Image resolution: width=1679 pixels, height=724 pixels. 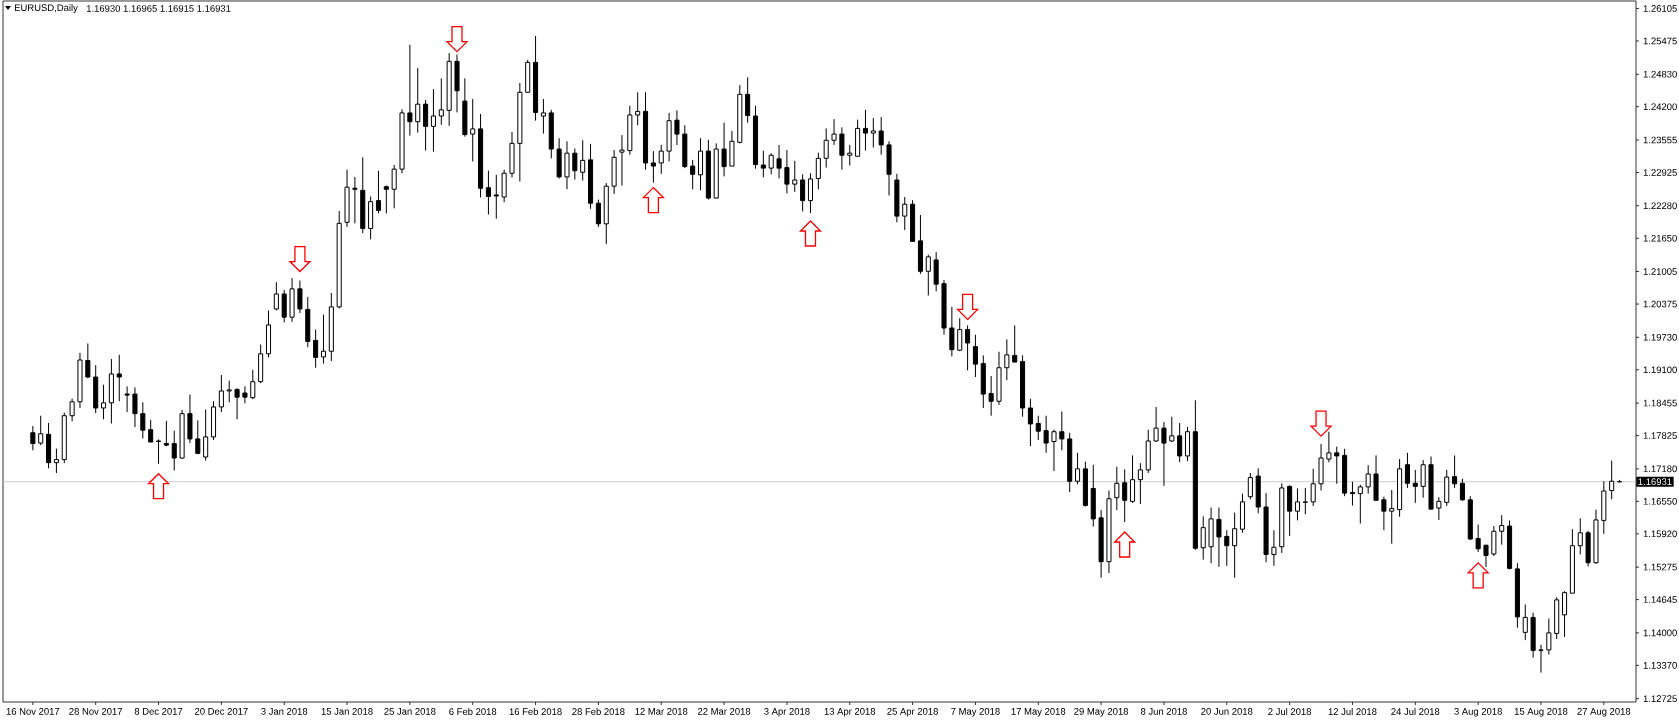 I want to click on ref-line-label: 1.16931, so click(x=1655, y=482).